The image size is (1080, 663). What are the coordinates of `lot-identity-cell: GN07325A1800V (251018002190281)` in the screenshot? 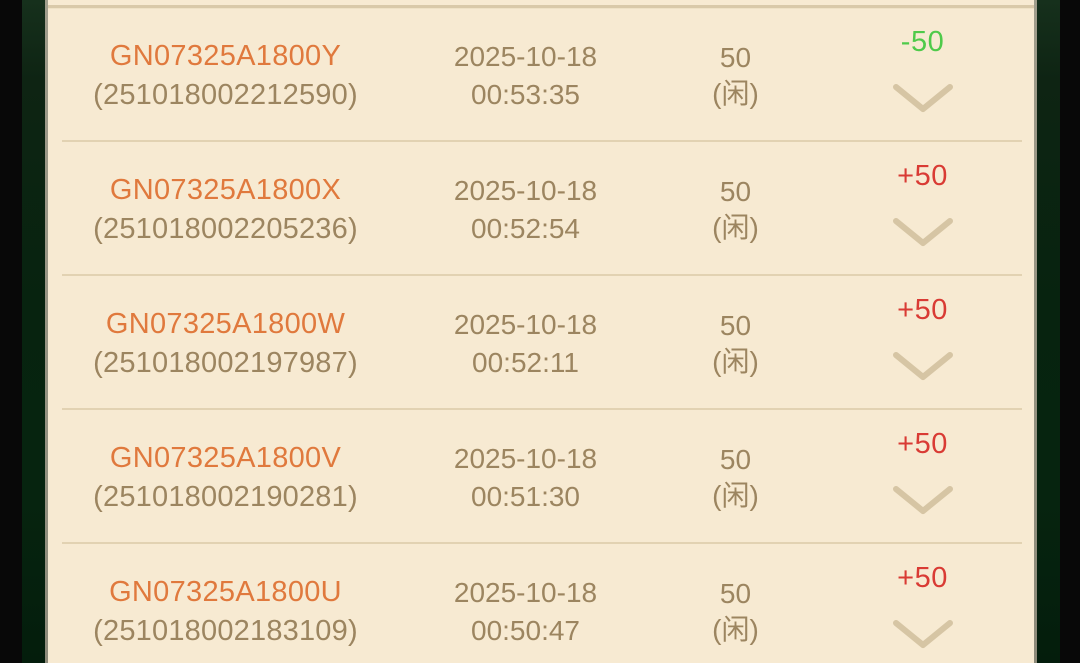 It's located at (225, 477).